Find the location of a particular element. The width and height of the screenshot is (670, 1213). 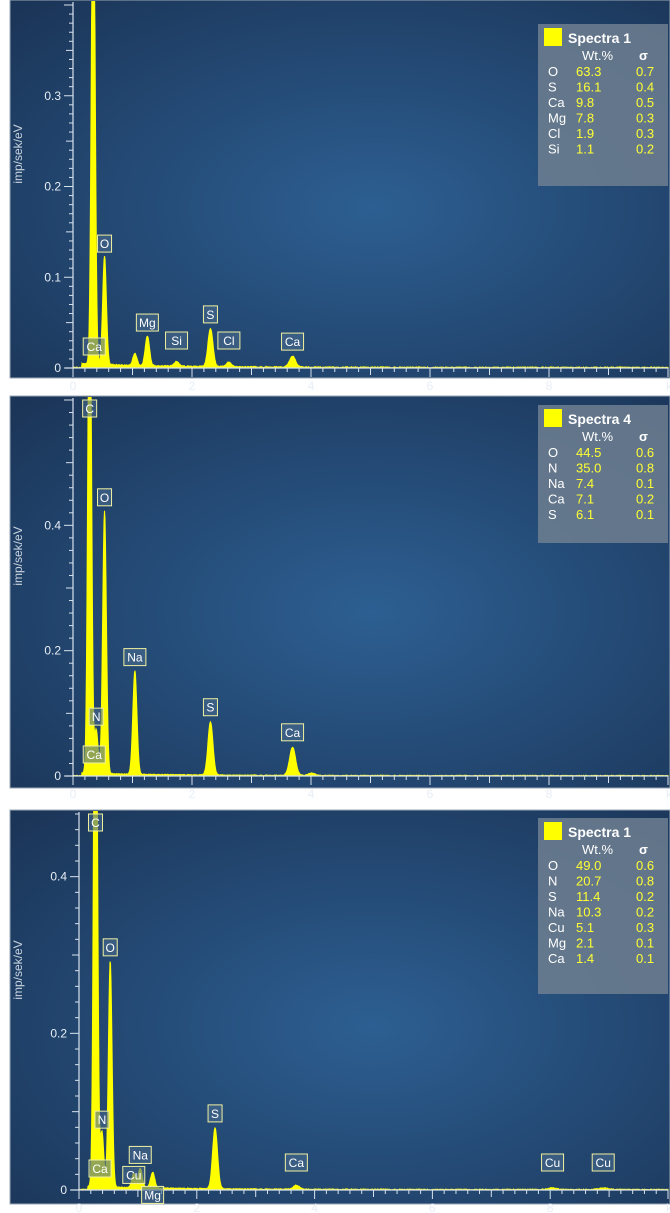

legend-wt-value: 1.9 is located at coordinates (585, 133).